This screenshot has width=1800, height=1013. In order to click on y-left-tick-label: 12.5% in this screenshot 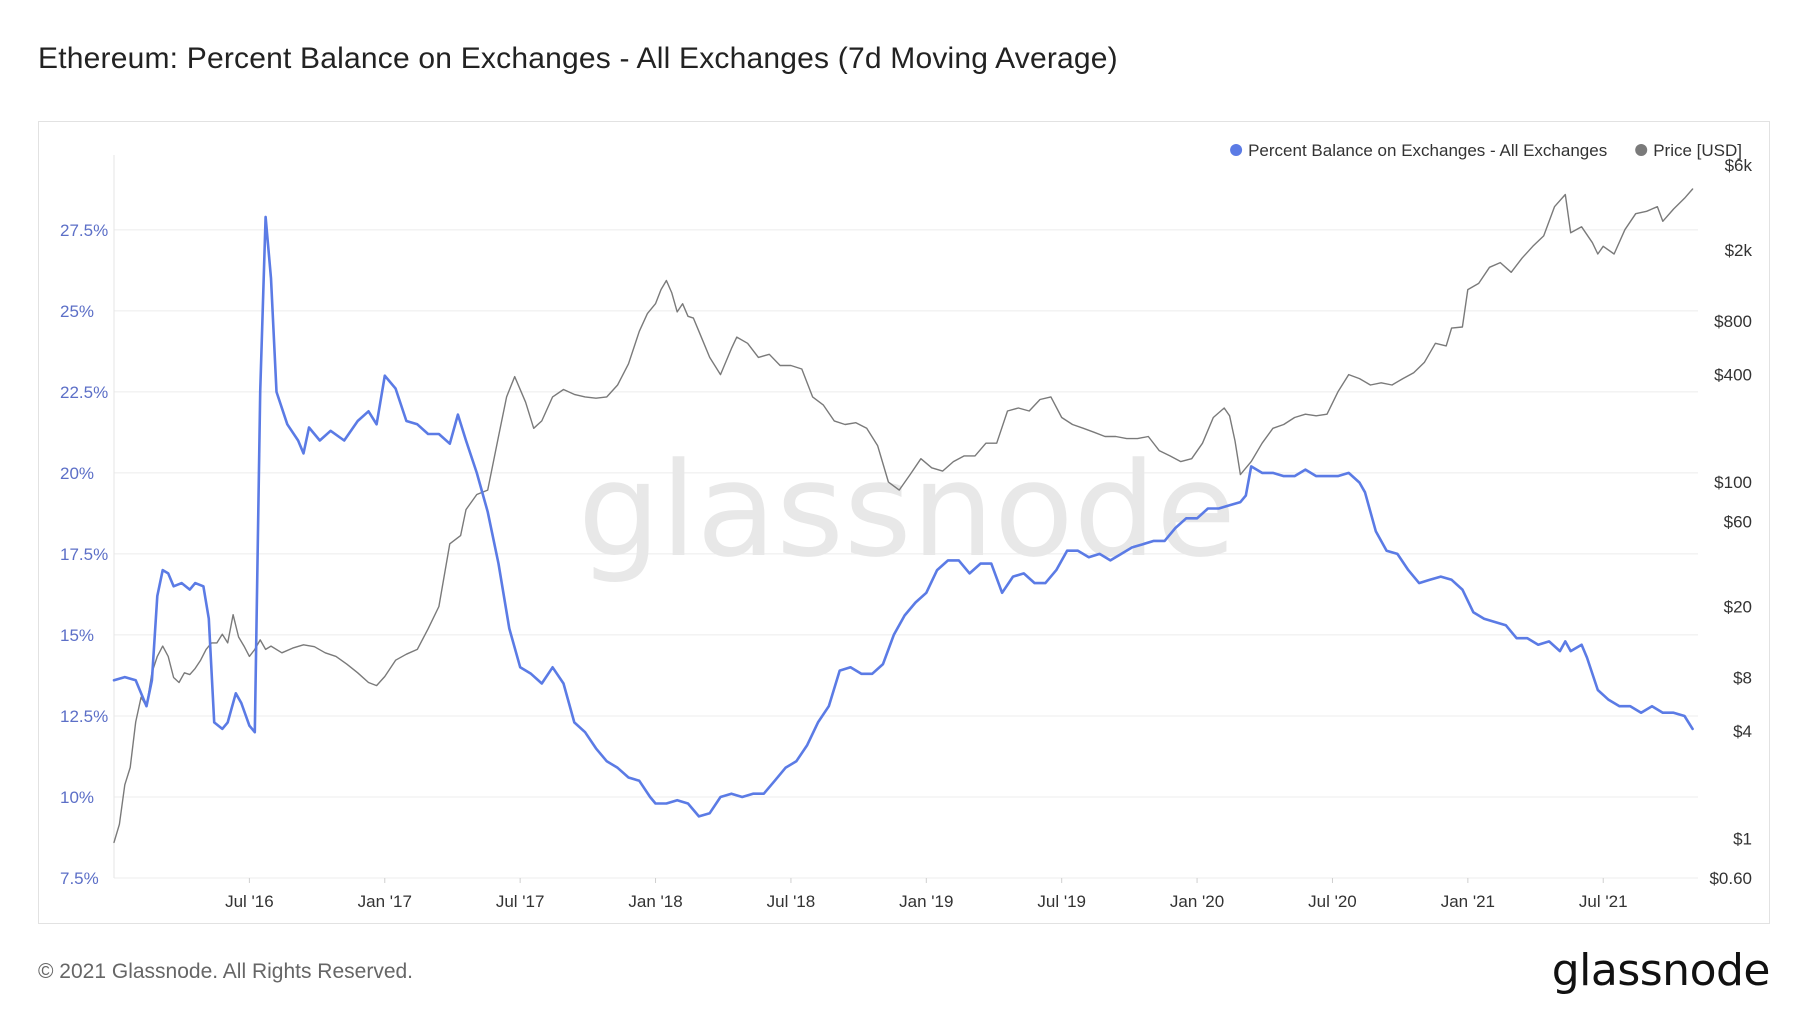, I will do `click(84, 716)`.